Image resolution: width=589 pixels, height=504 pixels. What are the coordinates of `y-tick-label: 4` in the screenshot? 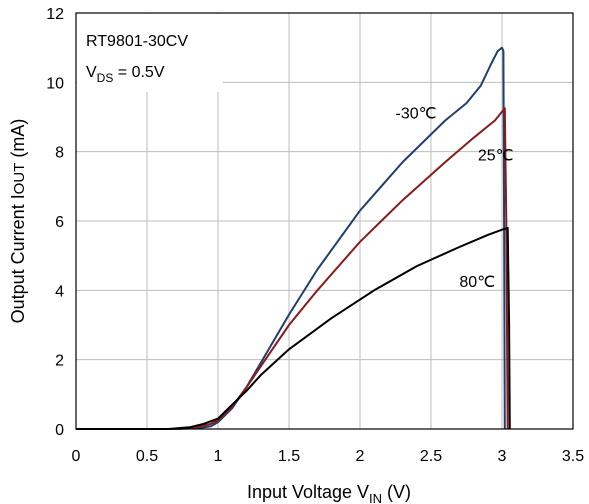 It's located at (59, 291).